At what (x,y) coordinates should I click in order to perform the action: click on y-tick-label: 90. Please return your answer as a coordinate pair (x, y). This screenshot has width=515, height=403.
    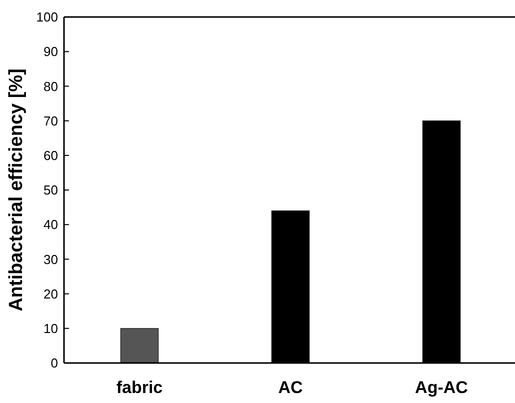
    Looking at the image, I should click on (51, 52).